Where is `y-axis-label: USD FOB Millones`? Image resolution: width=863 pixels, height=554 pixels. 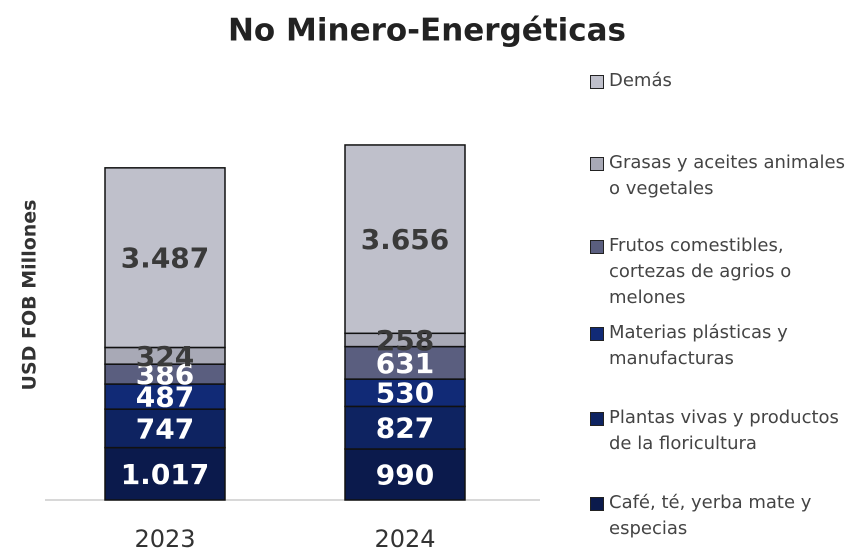 y-axis-label: USD FOB Millones is located at coordinates (30, 295).